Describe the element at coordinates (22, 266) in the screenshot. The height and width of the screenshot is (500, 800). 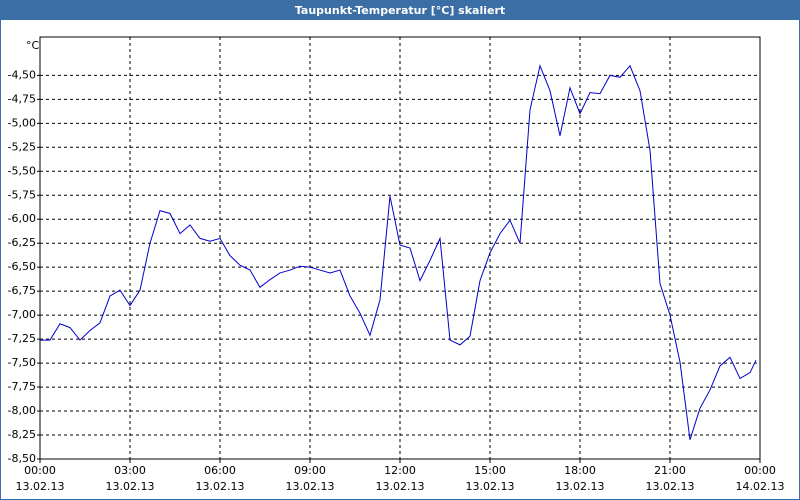
I see `y-tick-label: -6,50` at that location.